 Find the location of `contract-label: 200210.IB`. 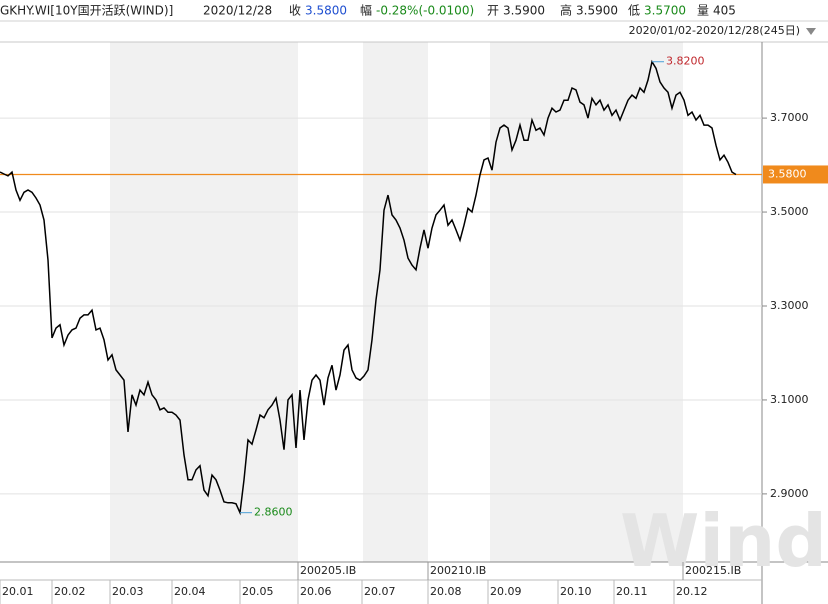

contract-label: 200210.IB is located at coordinates (458, 570).